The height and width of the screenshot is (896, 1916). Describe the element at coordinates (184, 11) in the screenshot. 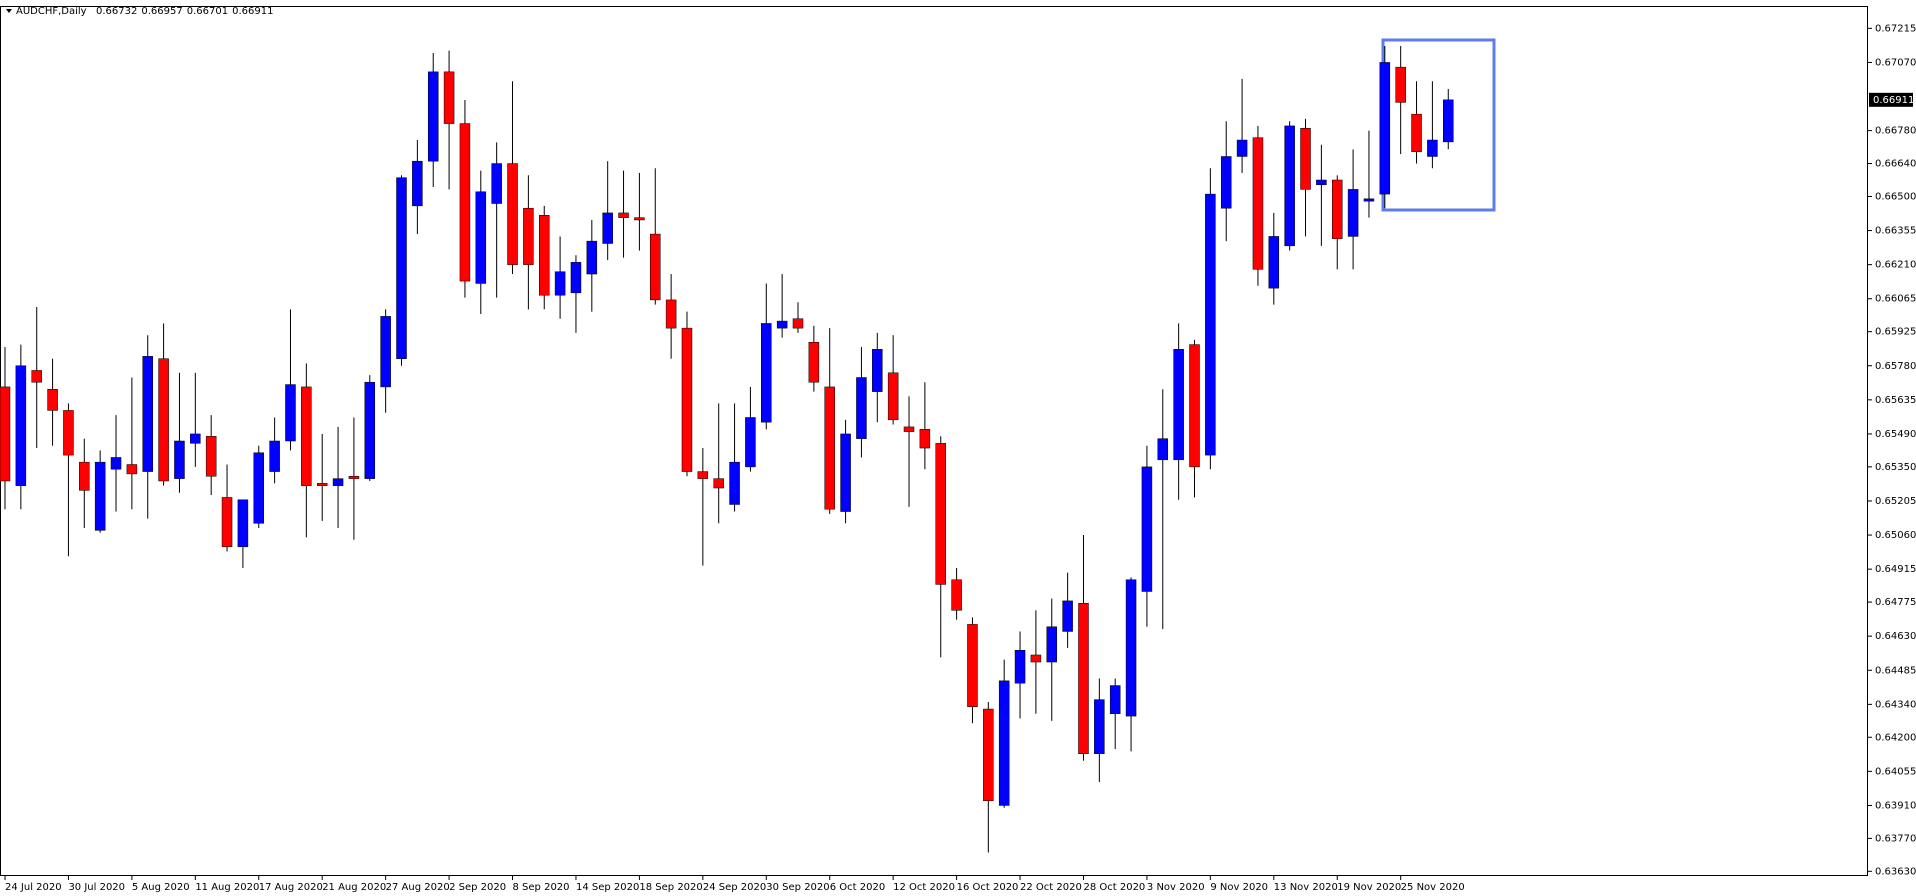

I see `header-values: 0.66732 0.66957 0.66701 0.66911` at that location.